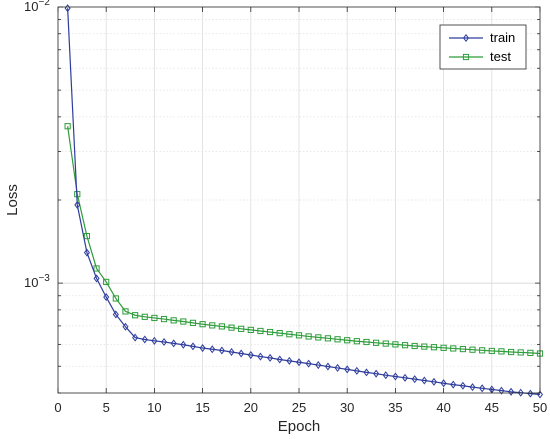 This screenshot has height=439, width=550. What do you see at coordinates (502, 37) in the screenshot?
I see `legend-label-train: train` at bounding box center [502, 37].